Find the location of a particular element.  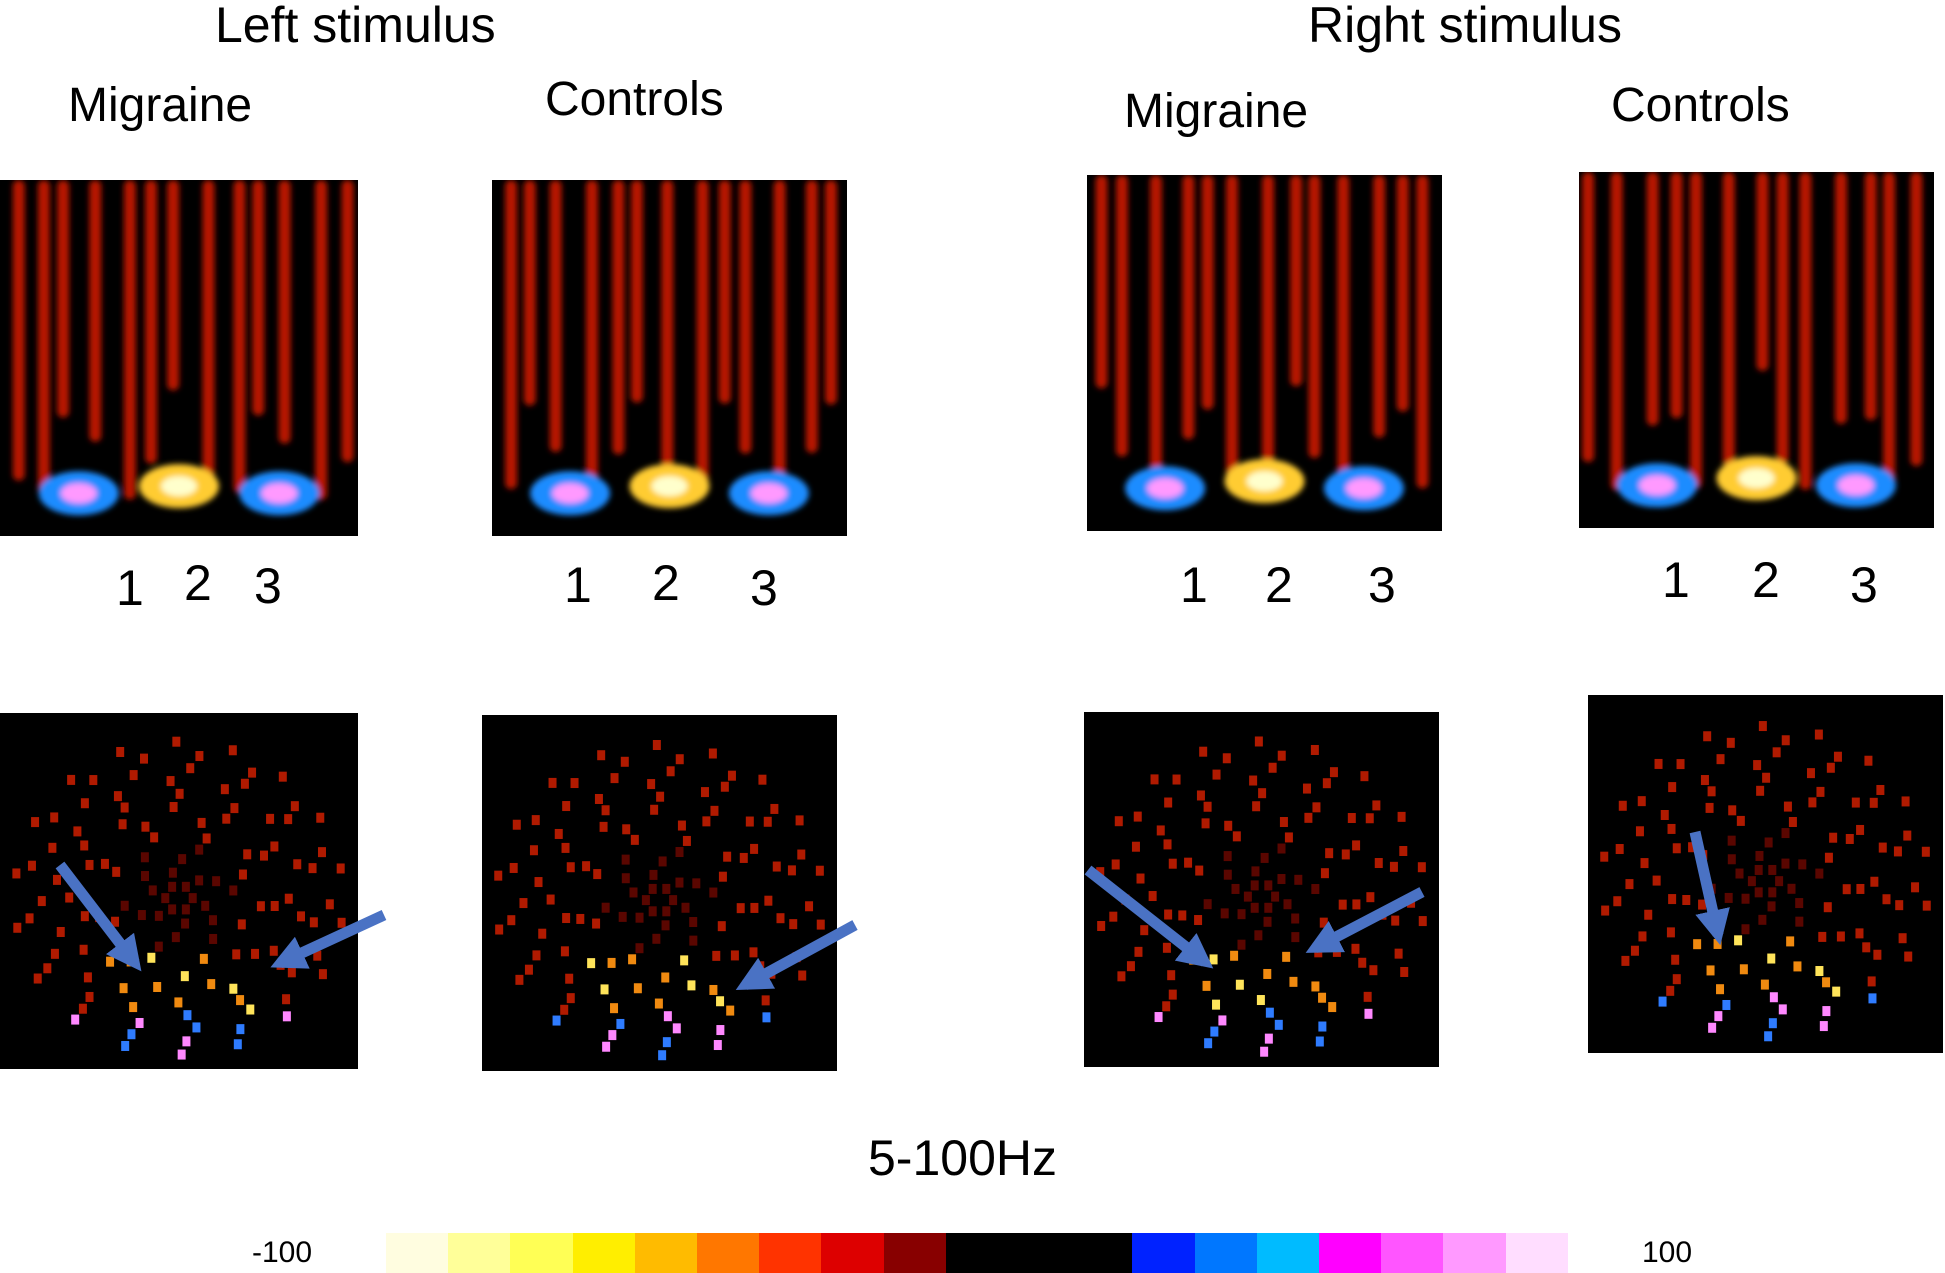

tf-map-left-controls is located at coordinates (669, 358).